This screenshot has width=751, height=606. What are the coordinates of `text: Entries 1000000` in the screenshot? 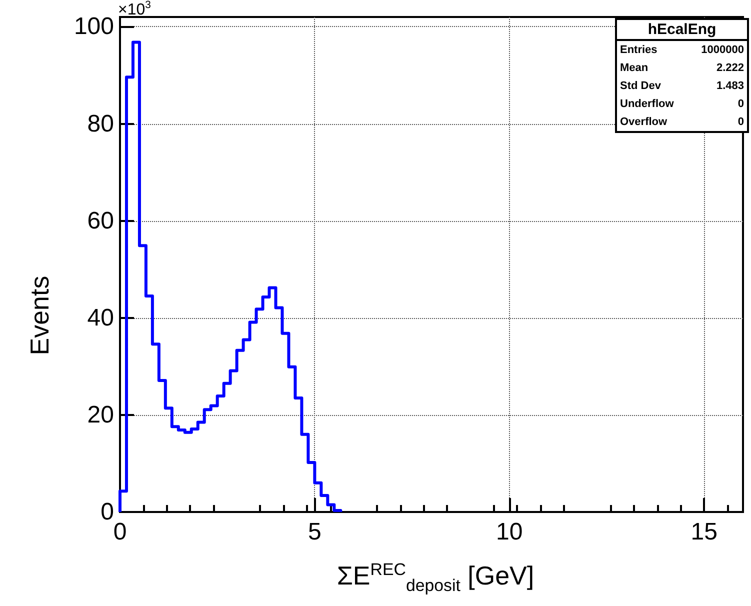 It's located at (682, 50).